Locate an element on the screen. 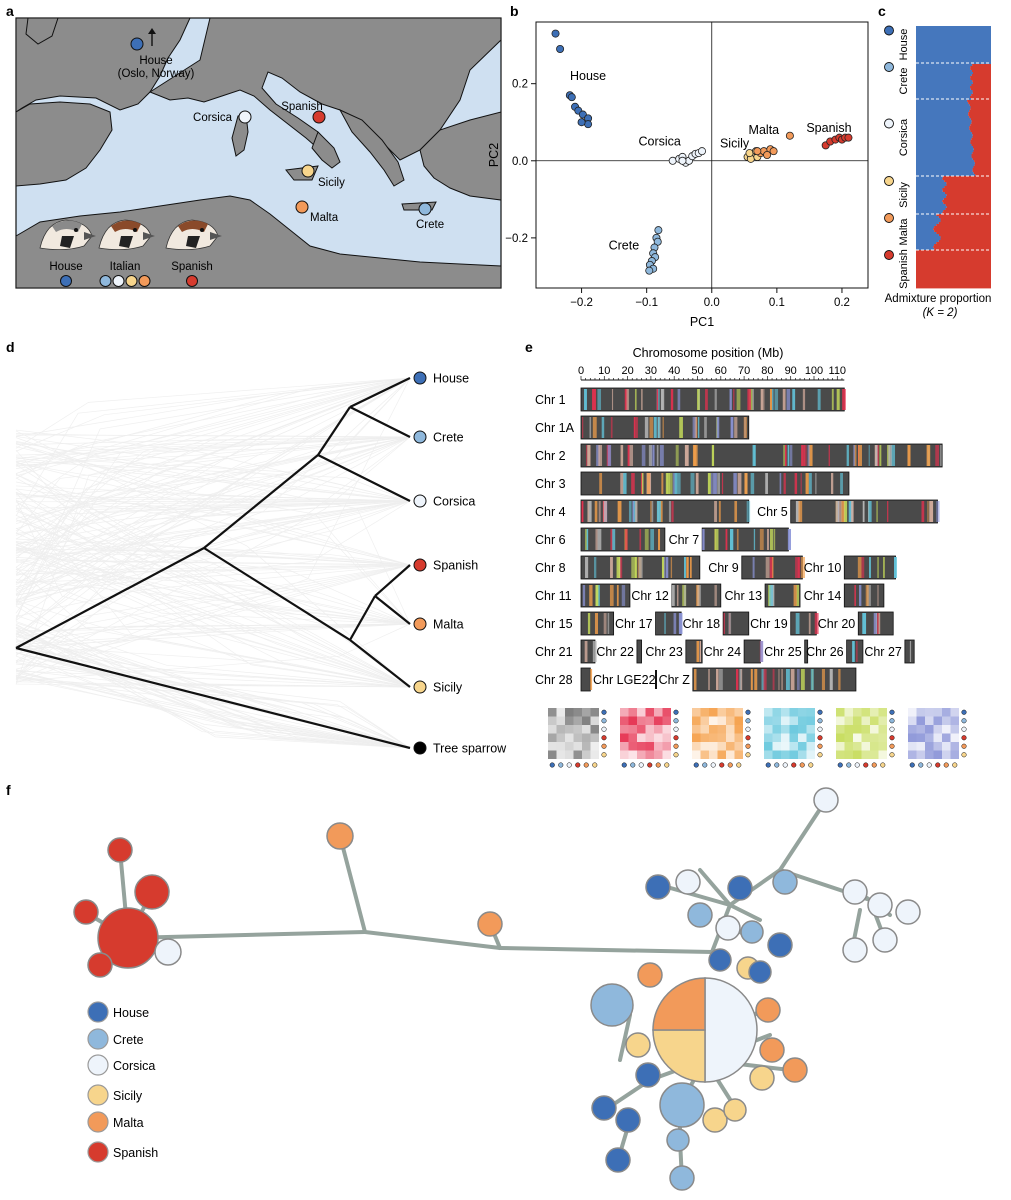 The image size is (1011, 1200). map-land-anatolia is located at coordinates (460, 156).